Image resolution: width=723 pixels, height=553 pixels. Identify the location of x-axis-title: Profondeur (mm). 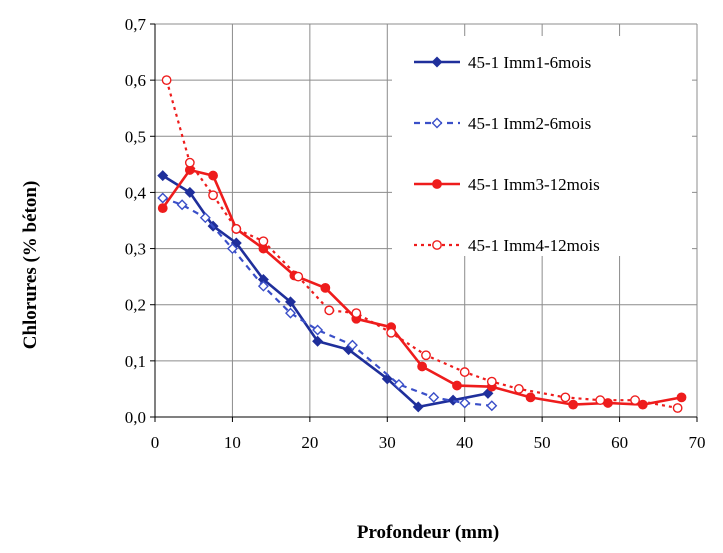
(428, 532).